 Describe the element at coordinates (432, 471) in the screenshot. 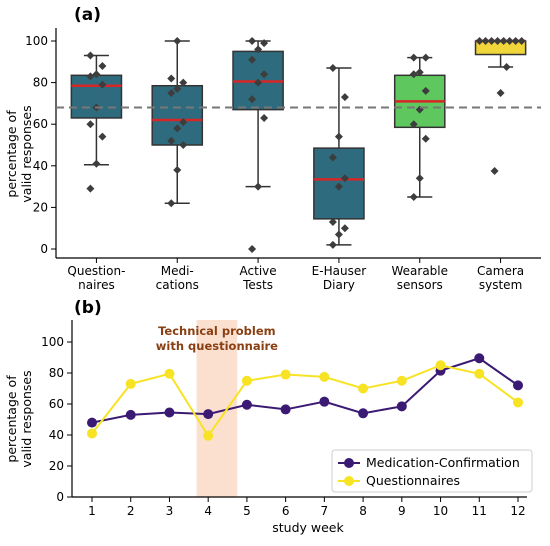

I see `legend: Medication-Confirmation Questionnaires` at that location.